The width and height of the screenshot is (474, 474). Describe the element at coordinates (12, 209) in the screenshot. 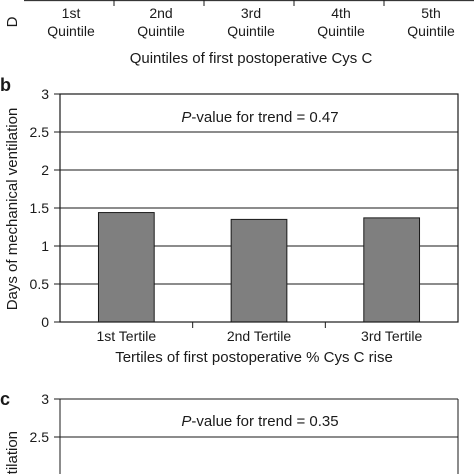

I see `panel-b-ylabel: Days of mechanical ventilation` at that location.